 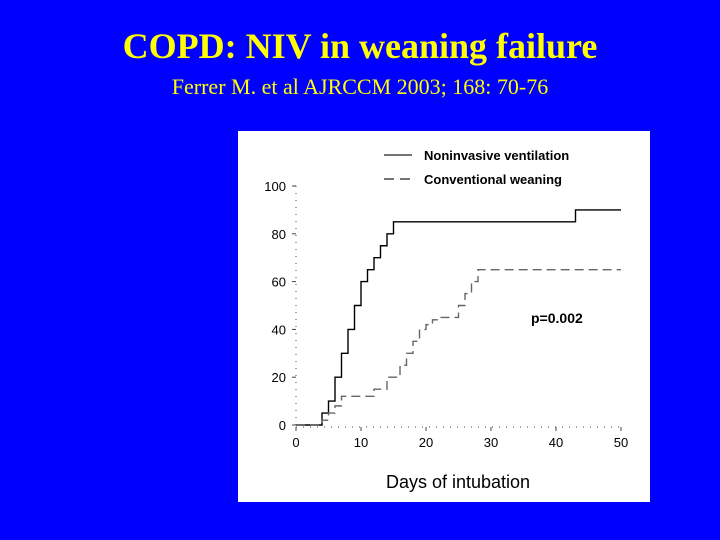 What do you see at coordinates (557, 318) in the screenshot?
I see `p-value-annotation: p=0.002` at bounding box center [557, 318].